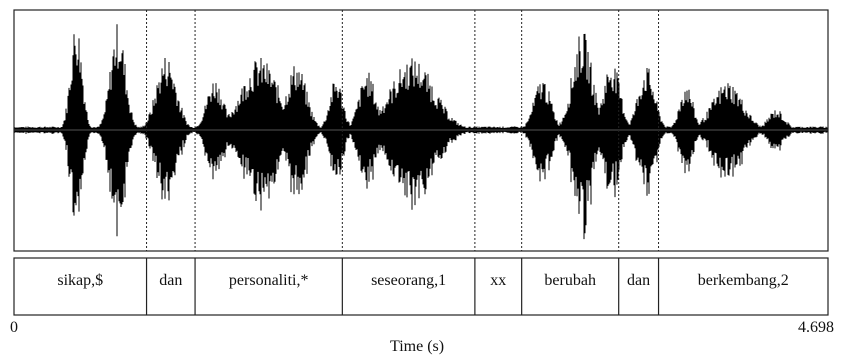 The image size is (849, 358). I want to click on interval-label: berubah, so click(570, 280).